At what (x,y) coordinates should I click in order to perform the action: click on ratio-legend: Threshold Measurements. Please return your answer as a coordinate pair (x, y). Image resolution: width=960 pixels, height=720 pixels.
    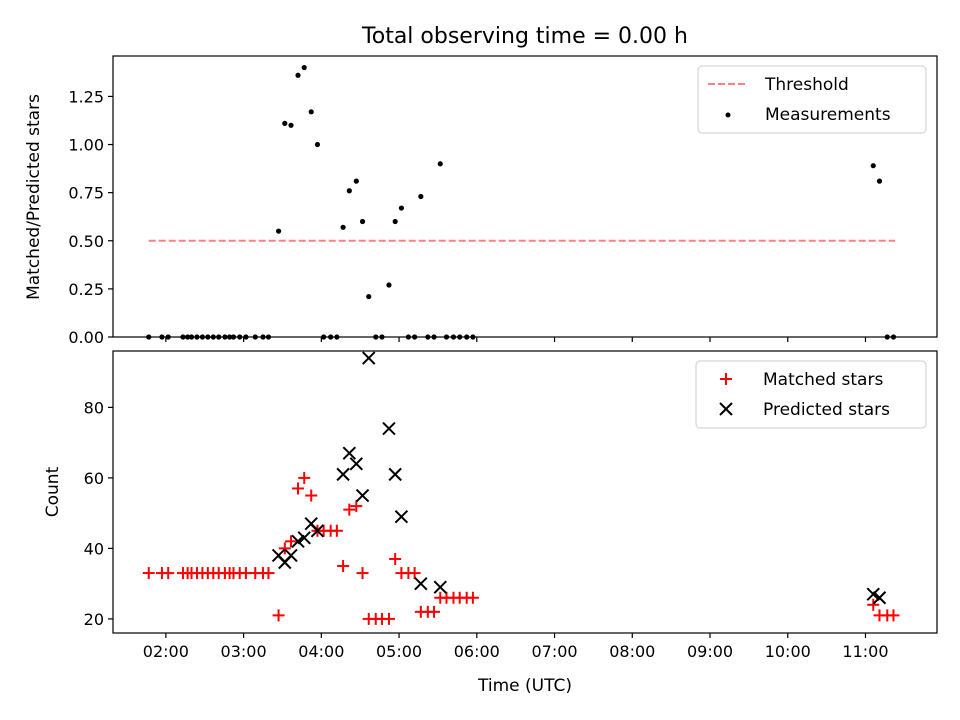
    Looking at the image, I should click on (812, 99).